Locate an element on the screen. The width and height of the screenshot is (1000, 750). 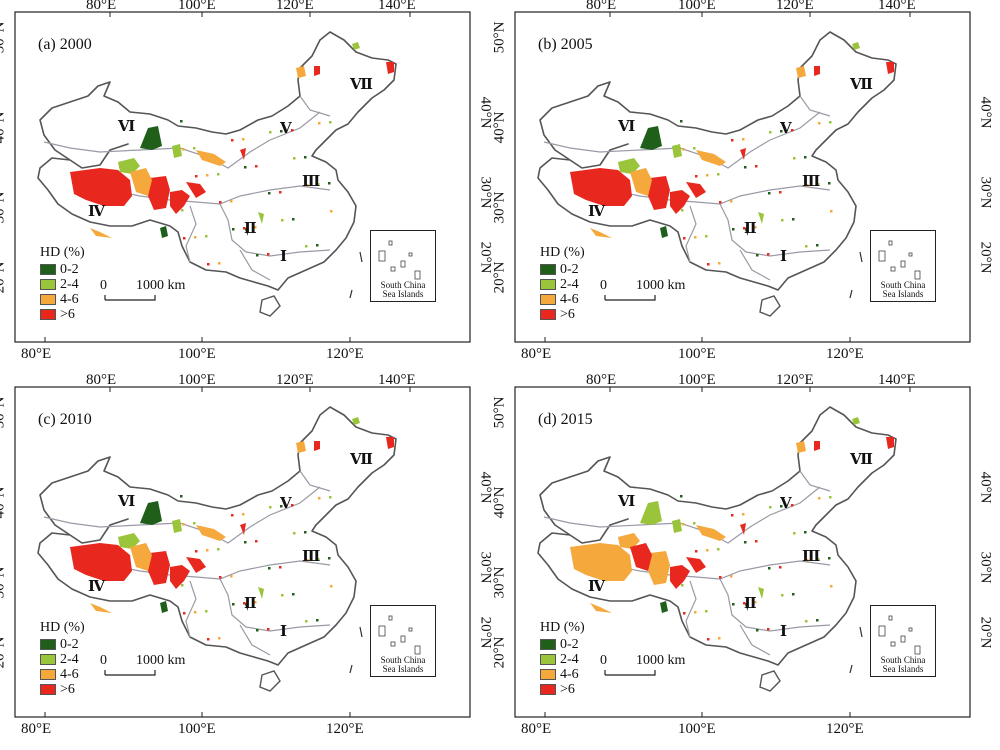
region-label: Ⅳ is located at coordinates (97, 212).